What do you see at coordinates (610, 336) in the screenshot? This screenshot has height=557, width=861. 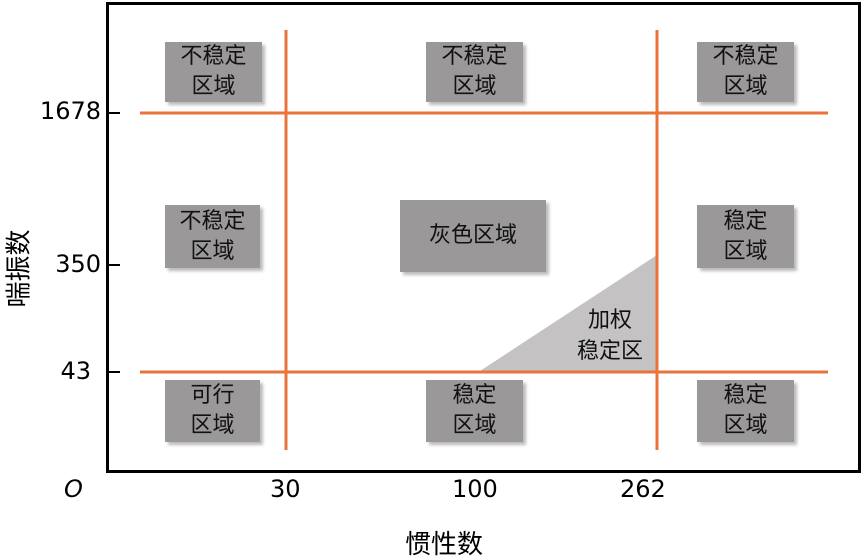 I see `weighted-stable-label: 加权 稳定区` at bounding box center [610, 336].